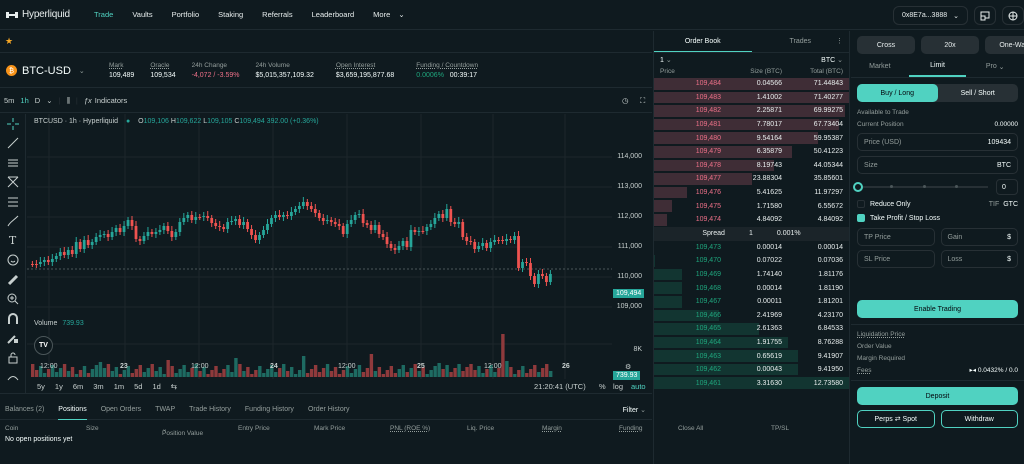  I want to click on tab-market: Market, so click(880, 66).